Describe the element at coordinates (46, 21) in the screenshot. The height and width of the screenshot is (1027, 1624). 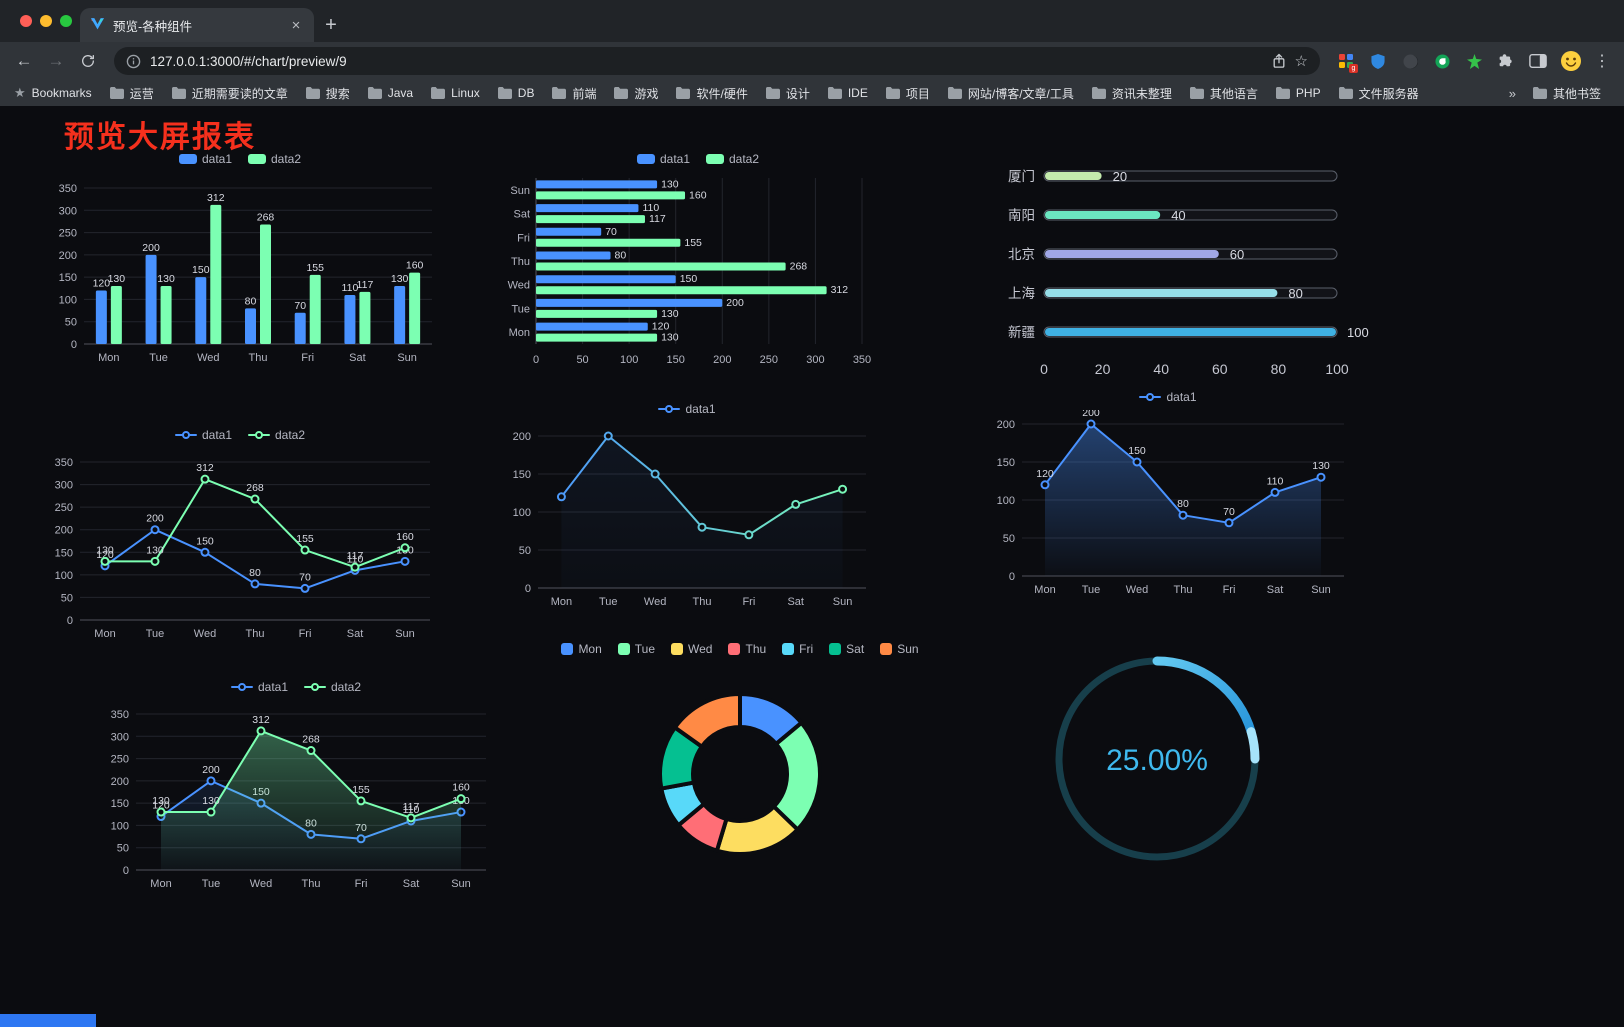
I see `window-minimize-button` at that location.